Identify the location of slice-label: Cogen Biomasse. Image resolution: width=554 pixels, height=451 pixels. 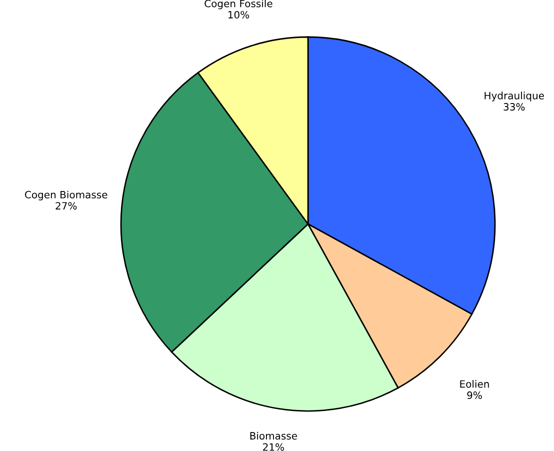
(66, 195).